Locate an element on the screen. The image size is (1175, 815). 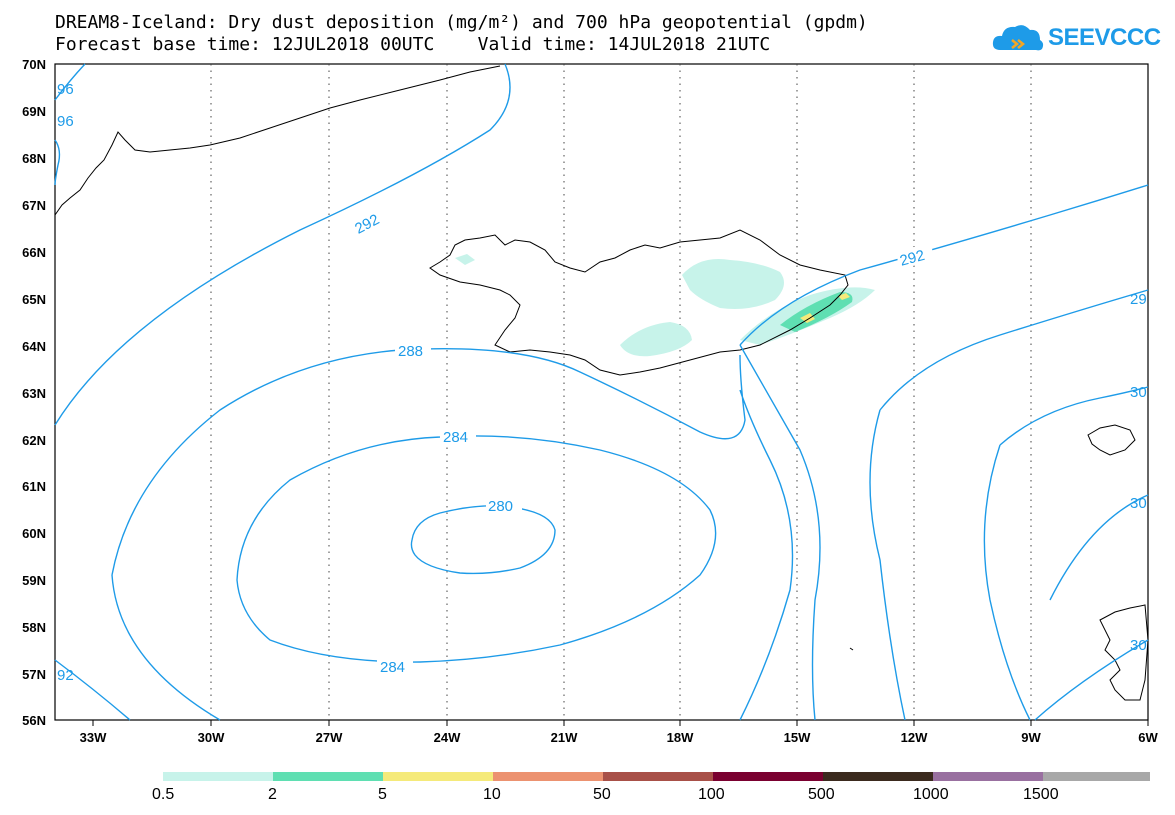
lon-label: 18W is located at coordinates (680, 737).